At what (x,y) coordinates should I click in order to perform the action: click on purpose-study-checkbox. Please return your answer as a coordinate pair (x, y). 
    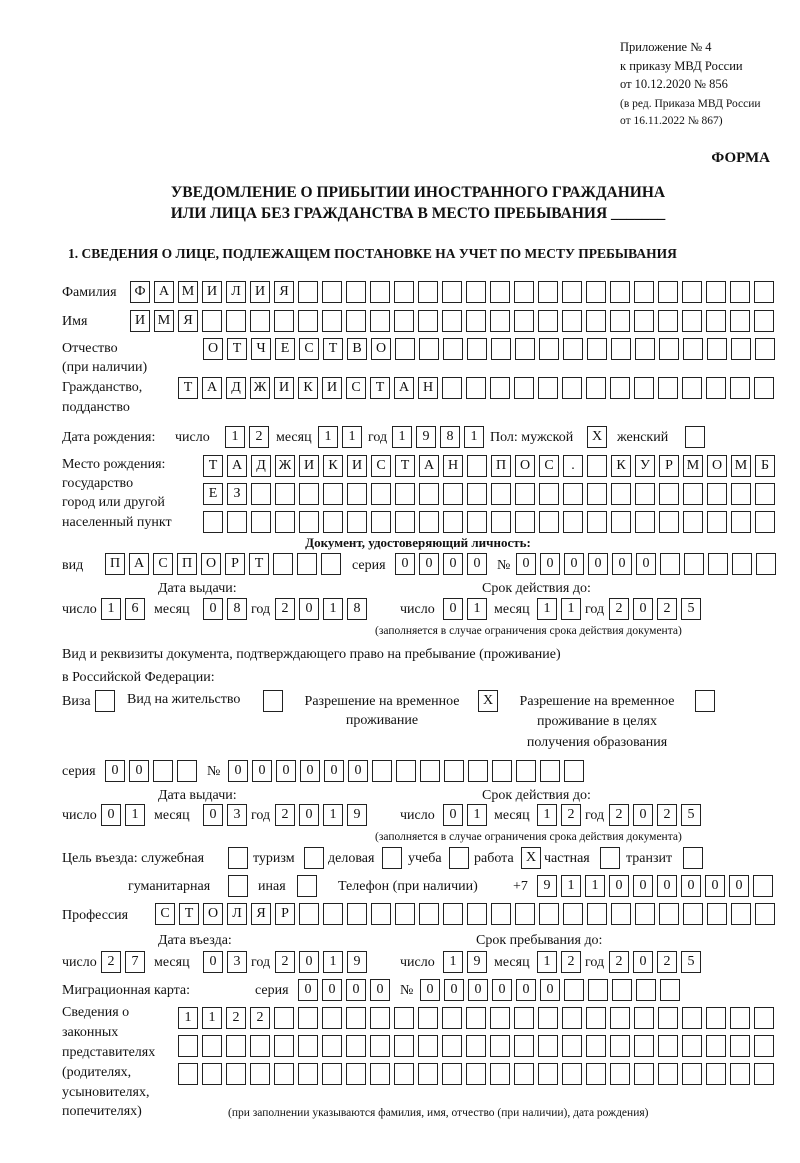
    Looking at the image, I should click on (461, 858).